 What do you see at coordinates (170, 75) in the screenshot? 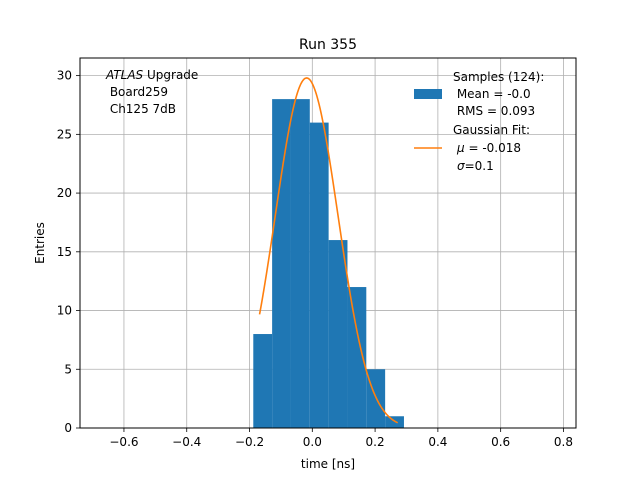
I see `annotation-line1: Upgrade` at bounding box center [170, 75].